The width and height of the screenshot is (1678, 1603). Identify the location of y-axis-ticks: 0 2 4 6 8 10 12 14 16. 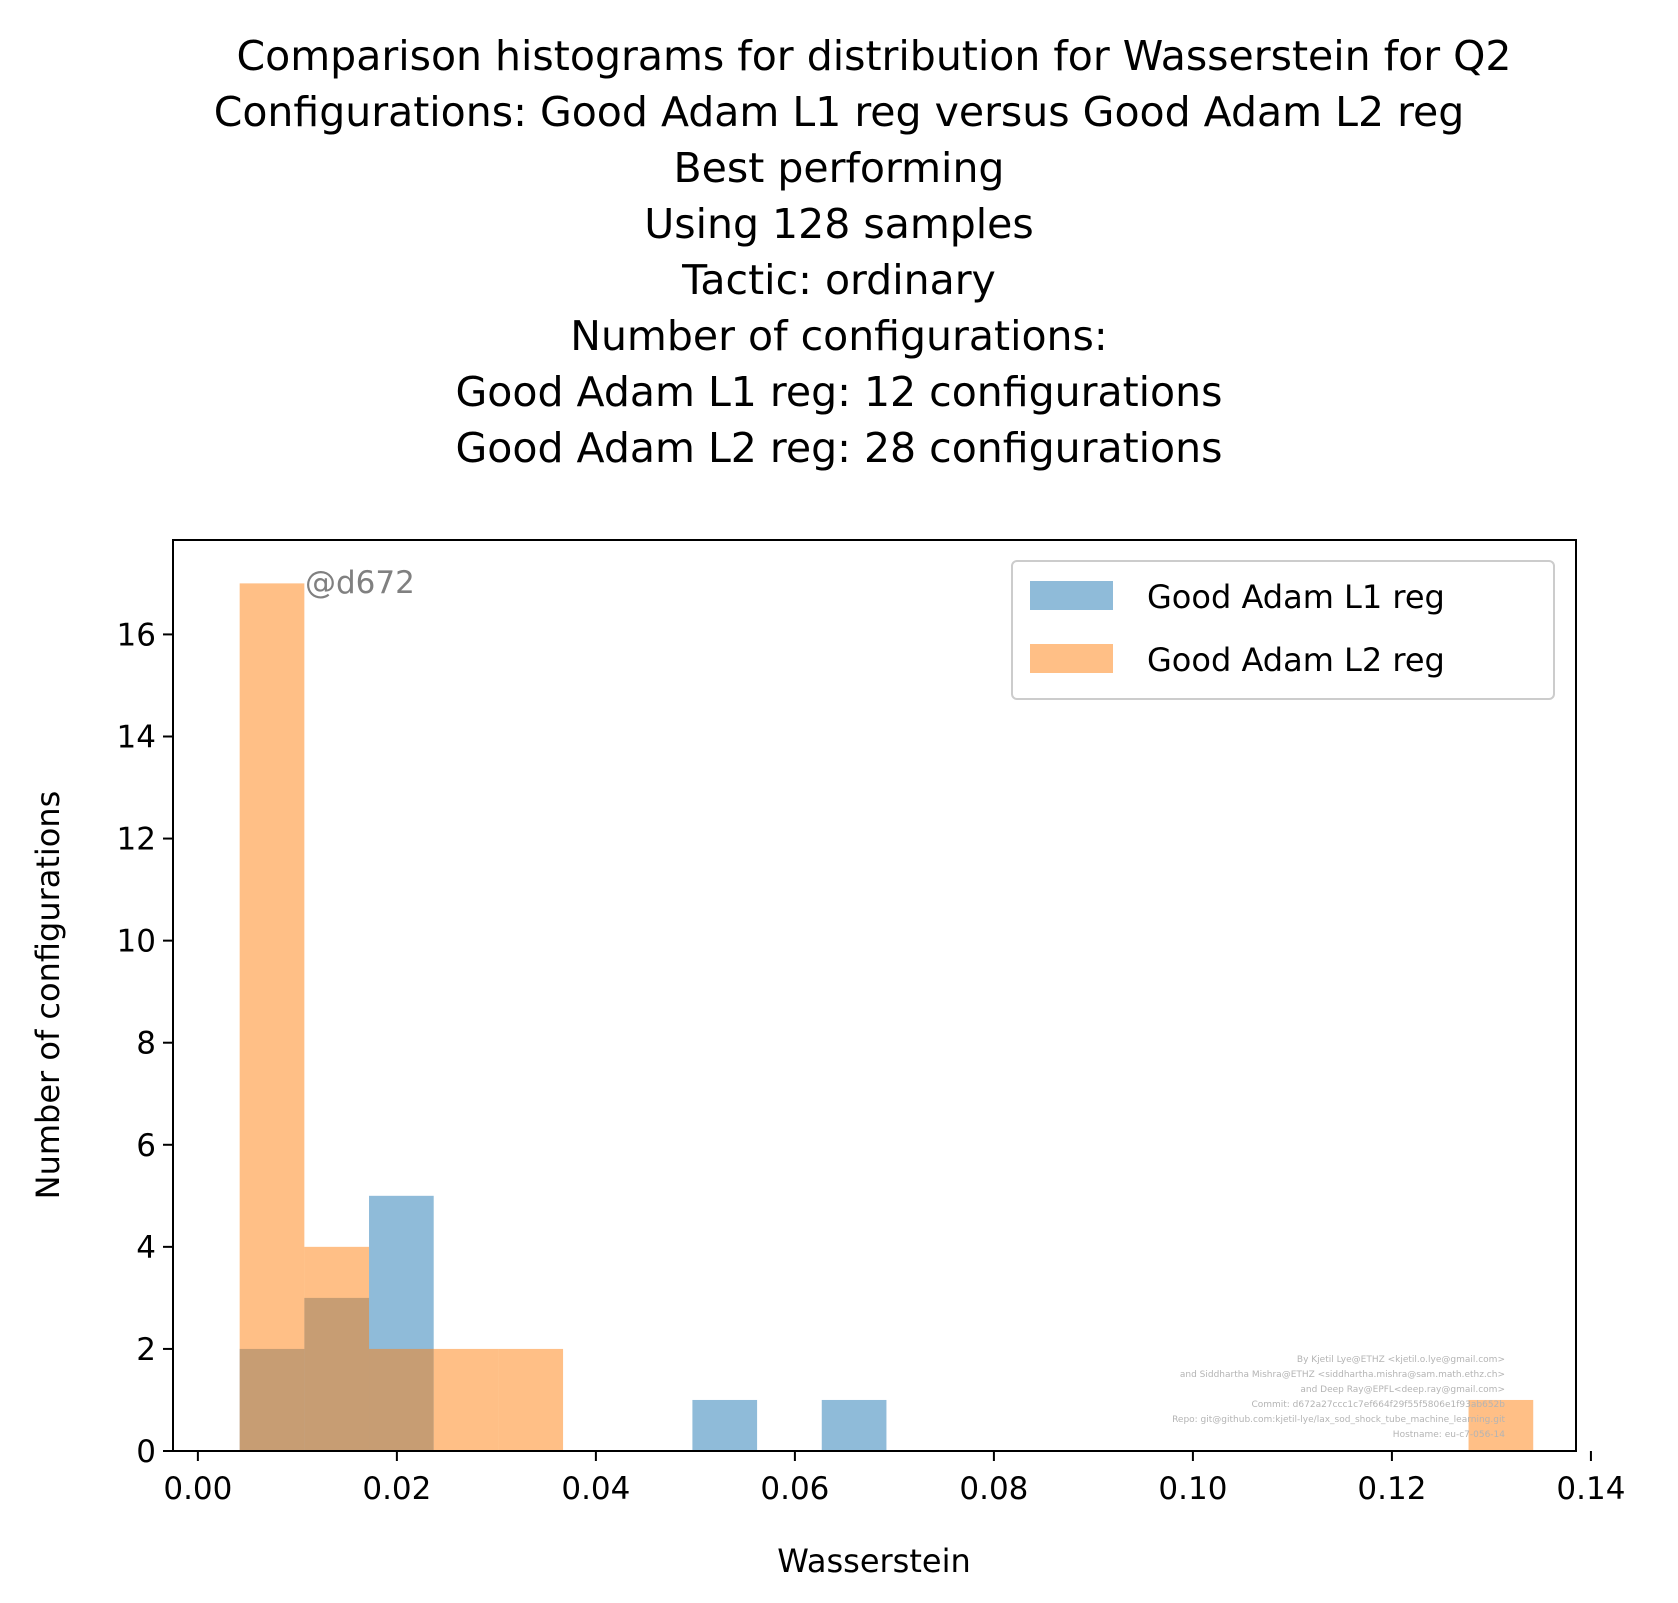
(145, 1043).